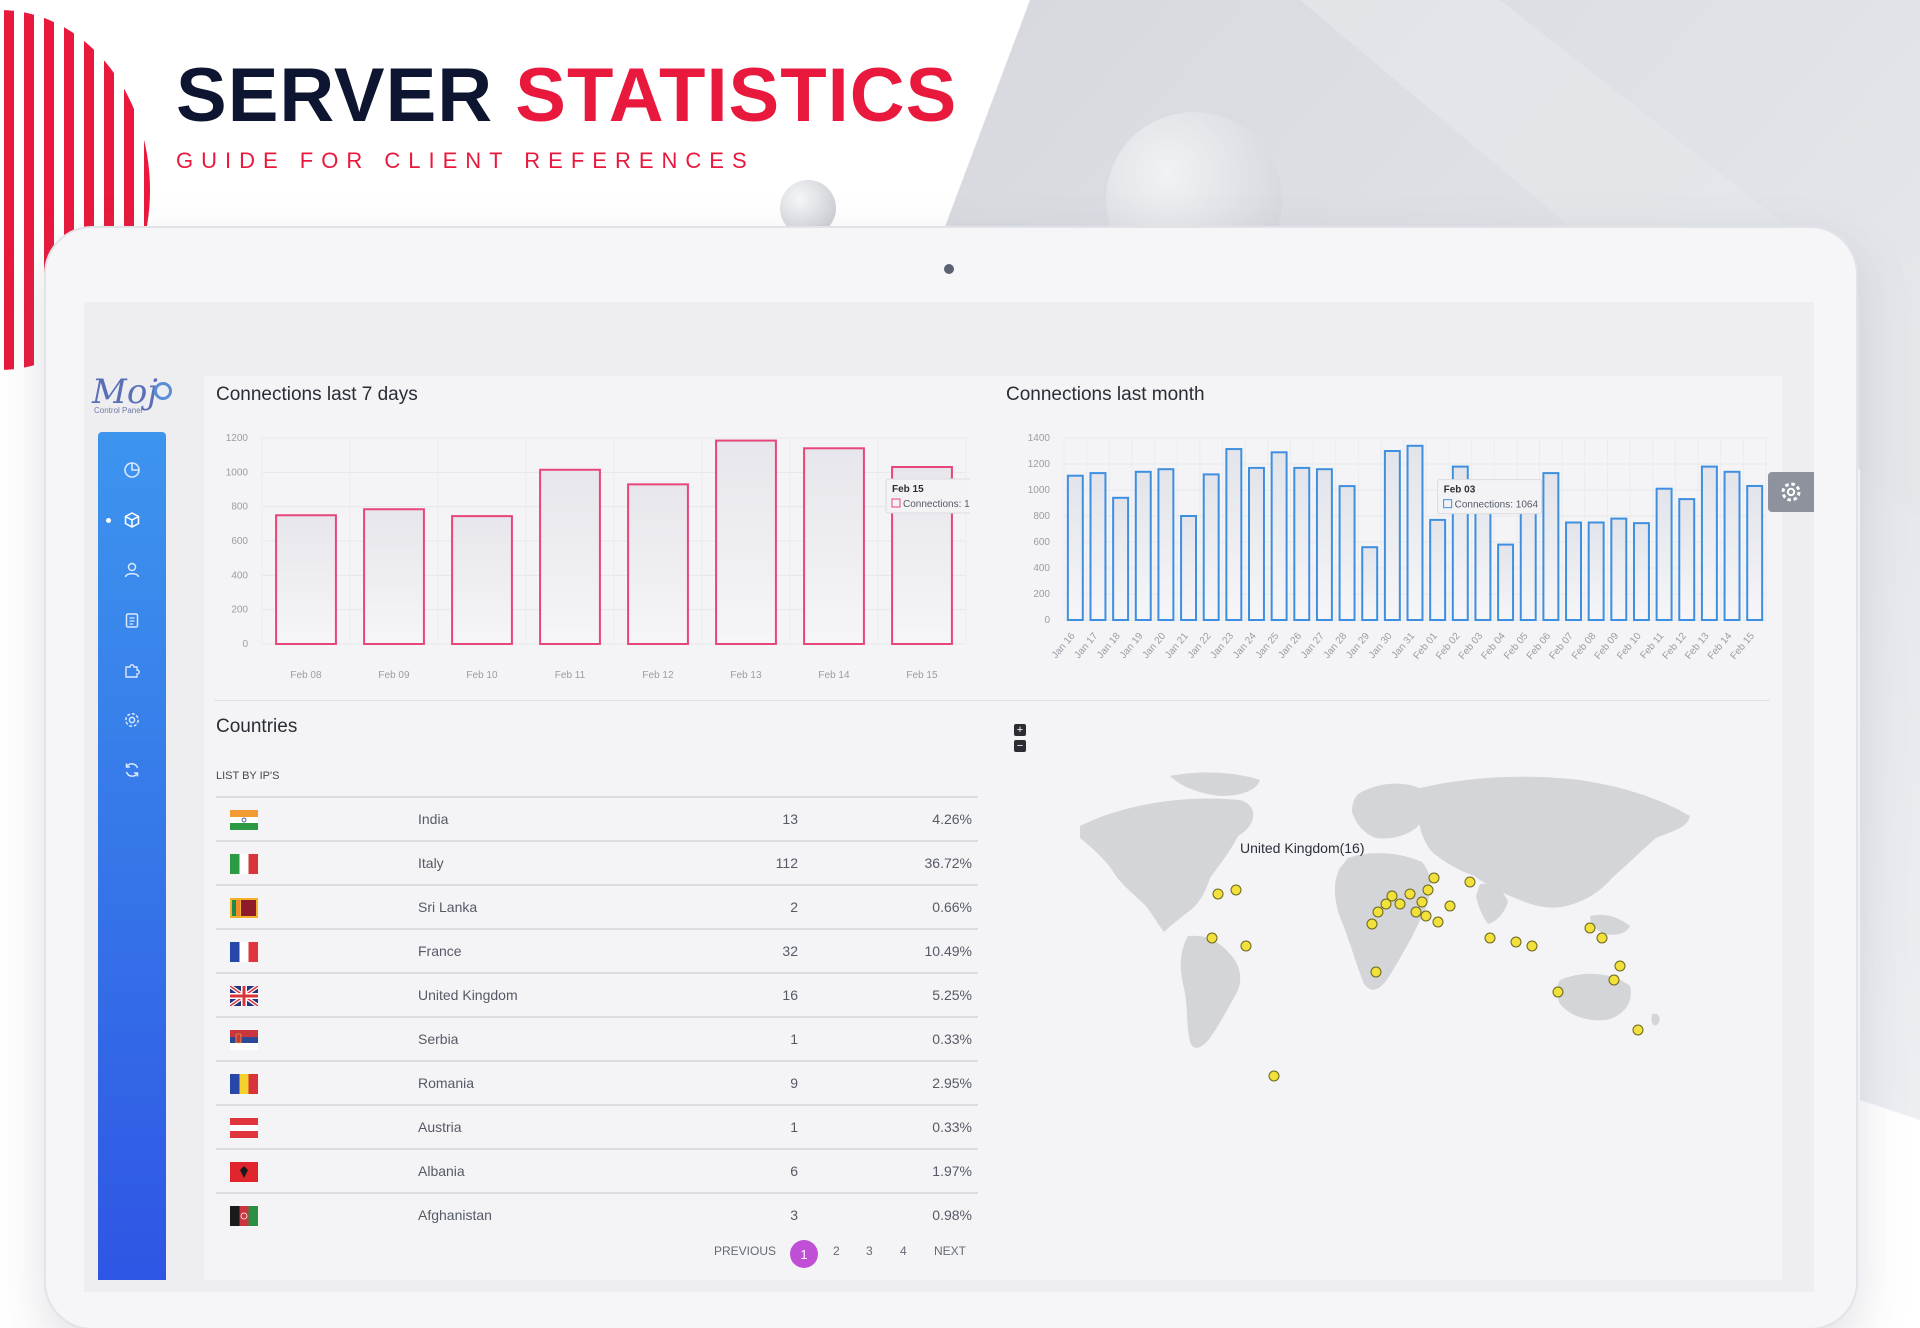  Describe the element at coordinates (448, 907) in the screenshot. I see `country-name: Sri Lanka` at that location.